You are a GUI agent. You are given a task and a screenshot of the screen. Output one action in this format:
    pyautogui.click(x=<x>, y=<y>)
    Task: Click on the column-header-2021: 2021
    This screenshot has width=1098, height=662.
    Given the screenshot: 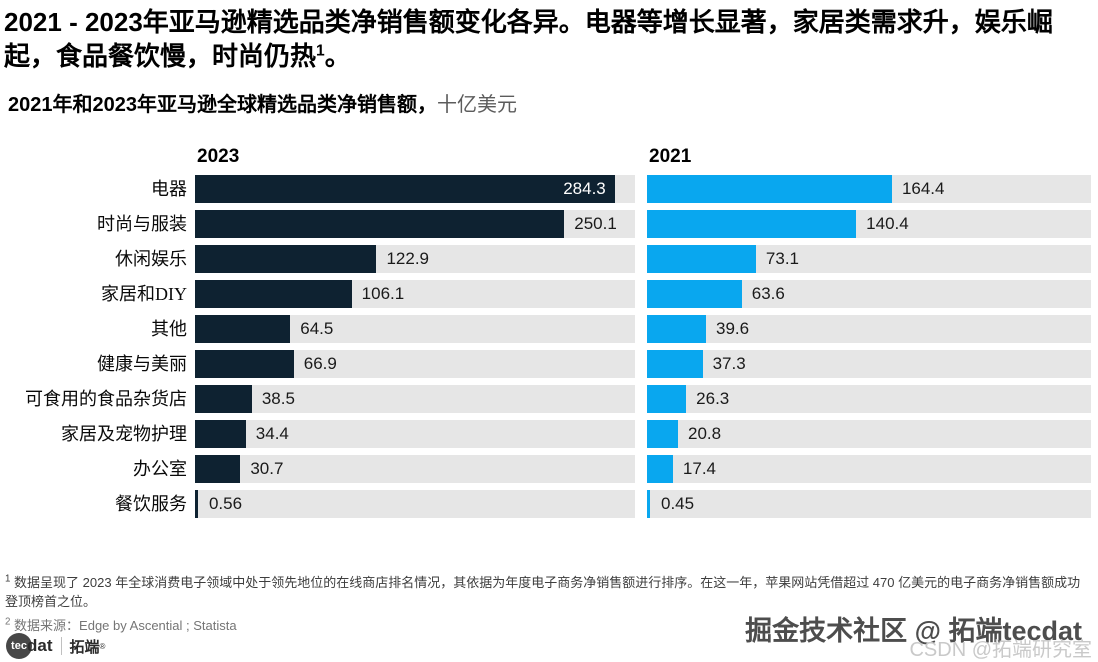 What is the action you would take?
    pyautogui.click(x=670, y=156)
    